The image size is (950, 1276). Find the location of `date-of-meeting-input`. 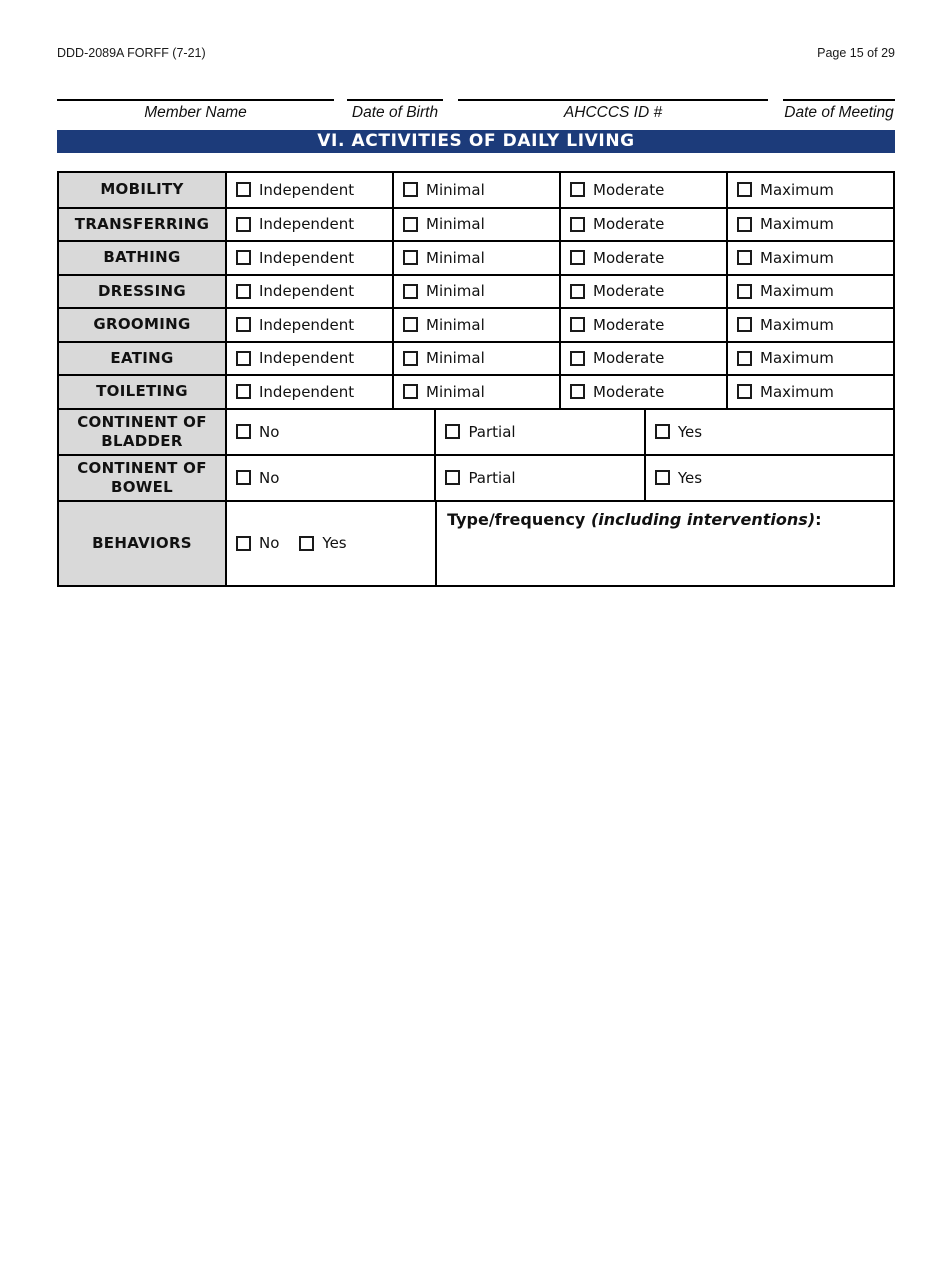

date-of-meeting-input is located at coordinates (839, 100).